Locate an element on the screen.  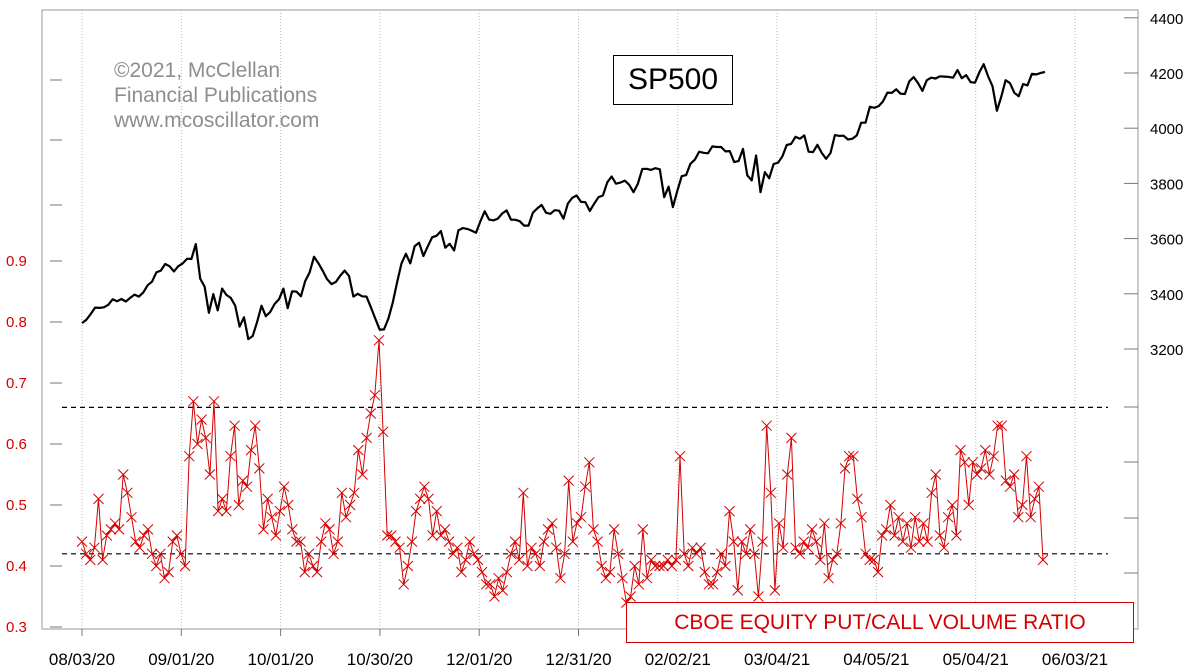
left-tick-label: 0.4 is located at coordinates (16, 566).